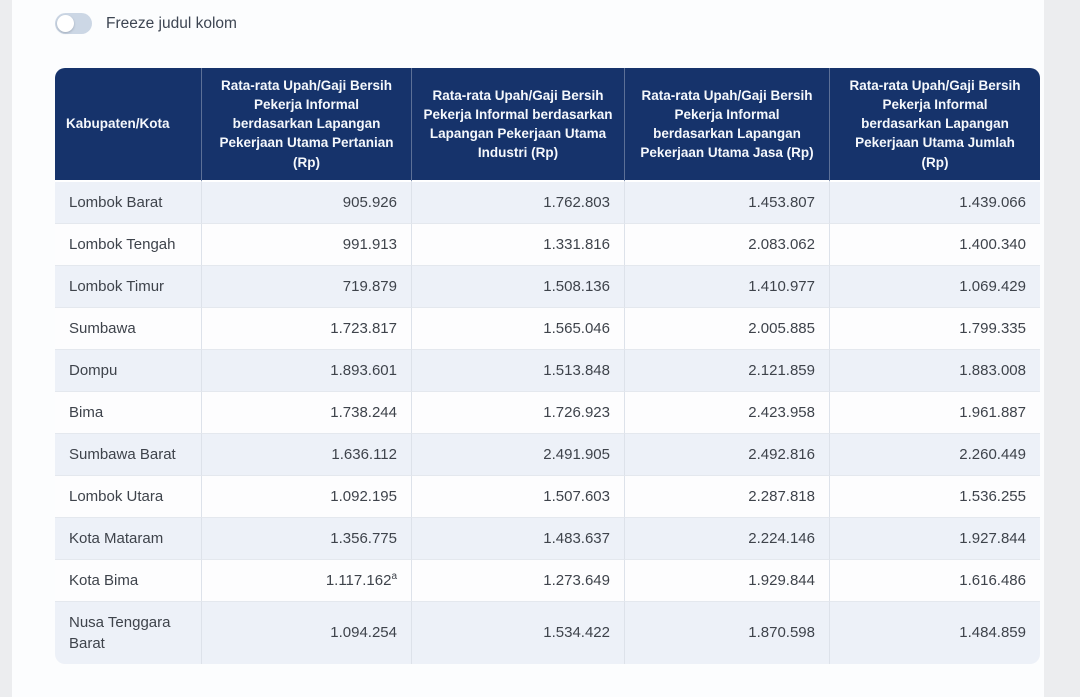 The image size is (1080, 697). I want to click on value-cell: 1.117.162a, so click(307, 580).